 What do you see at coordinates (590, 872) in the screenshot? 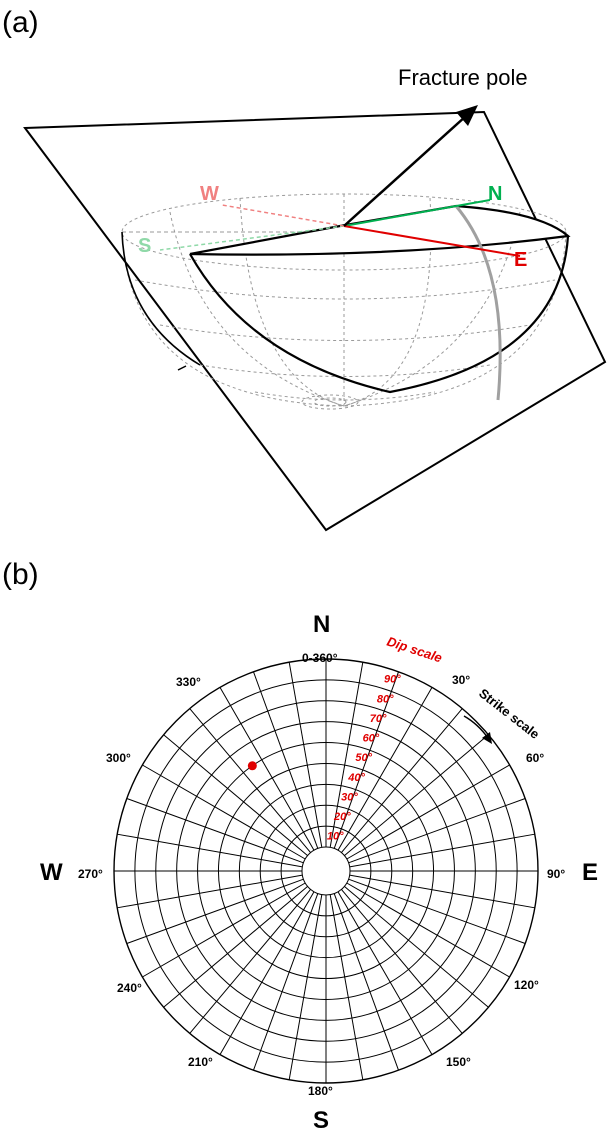
I see `compass-east: E` at bounding box center [590, 872].